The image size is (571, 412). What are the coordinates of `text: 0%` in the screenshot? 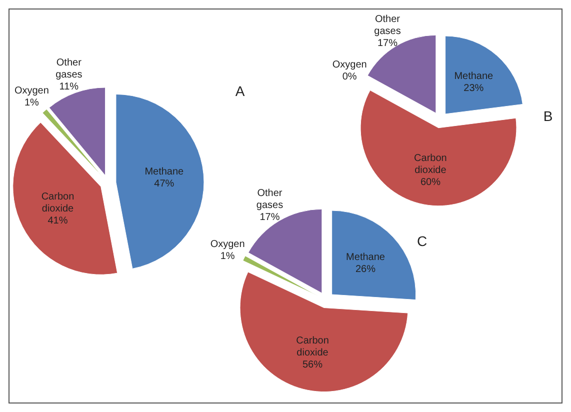 It's located at (349, 76).